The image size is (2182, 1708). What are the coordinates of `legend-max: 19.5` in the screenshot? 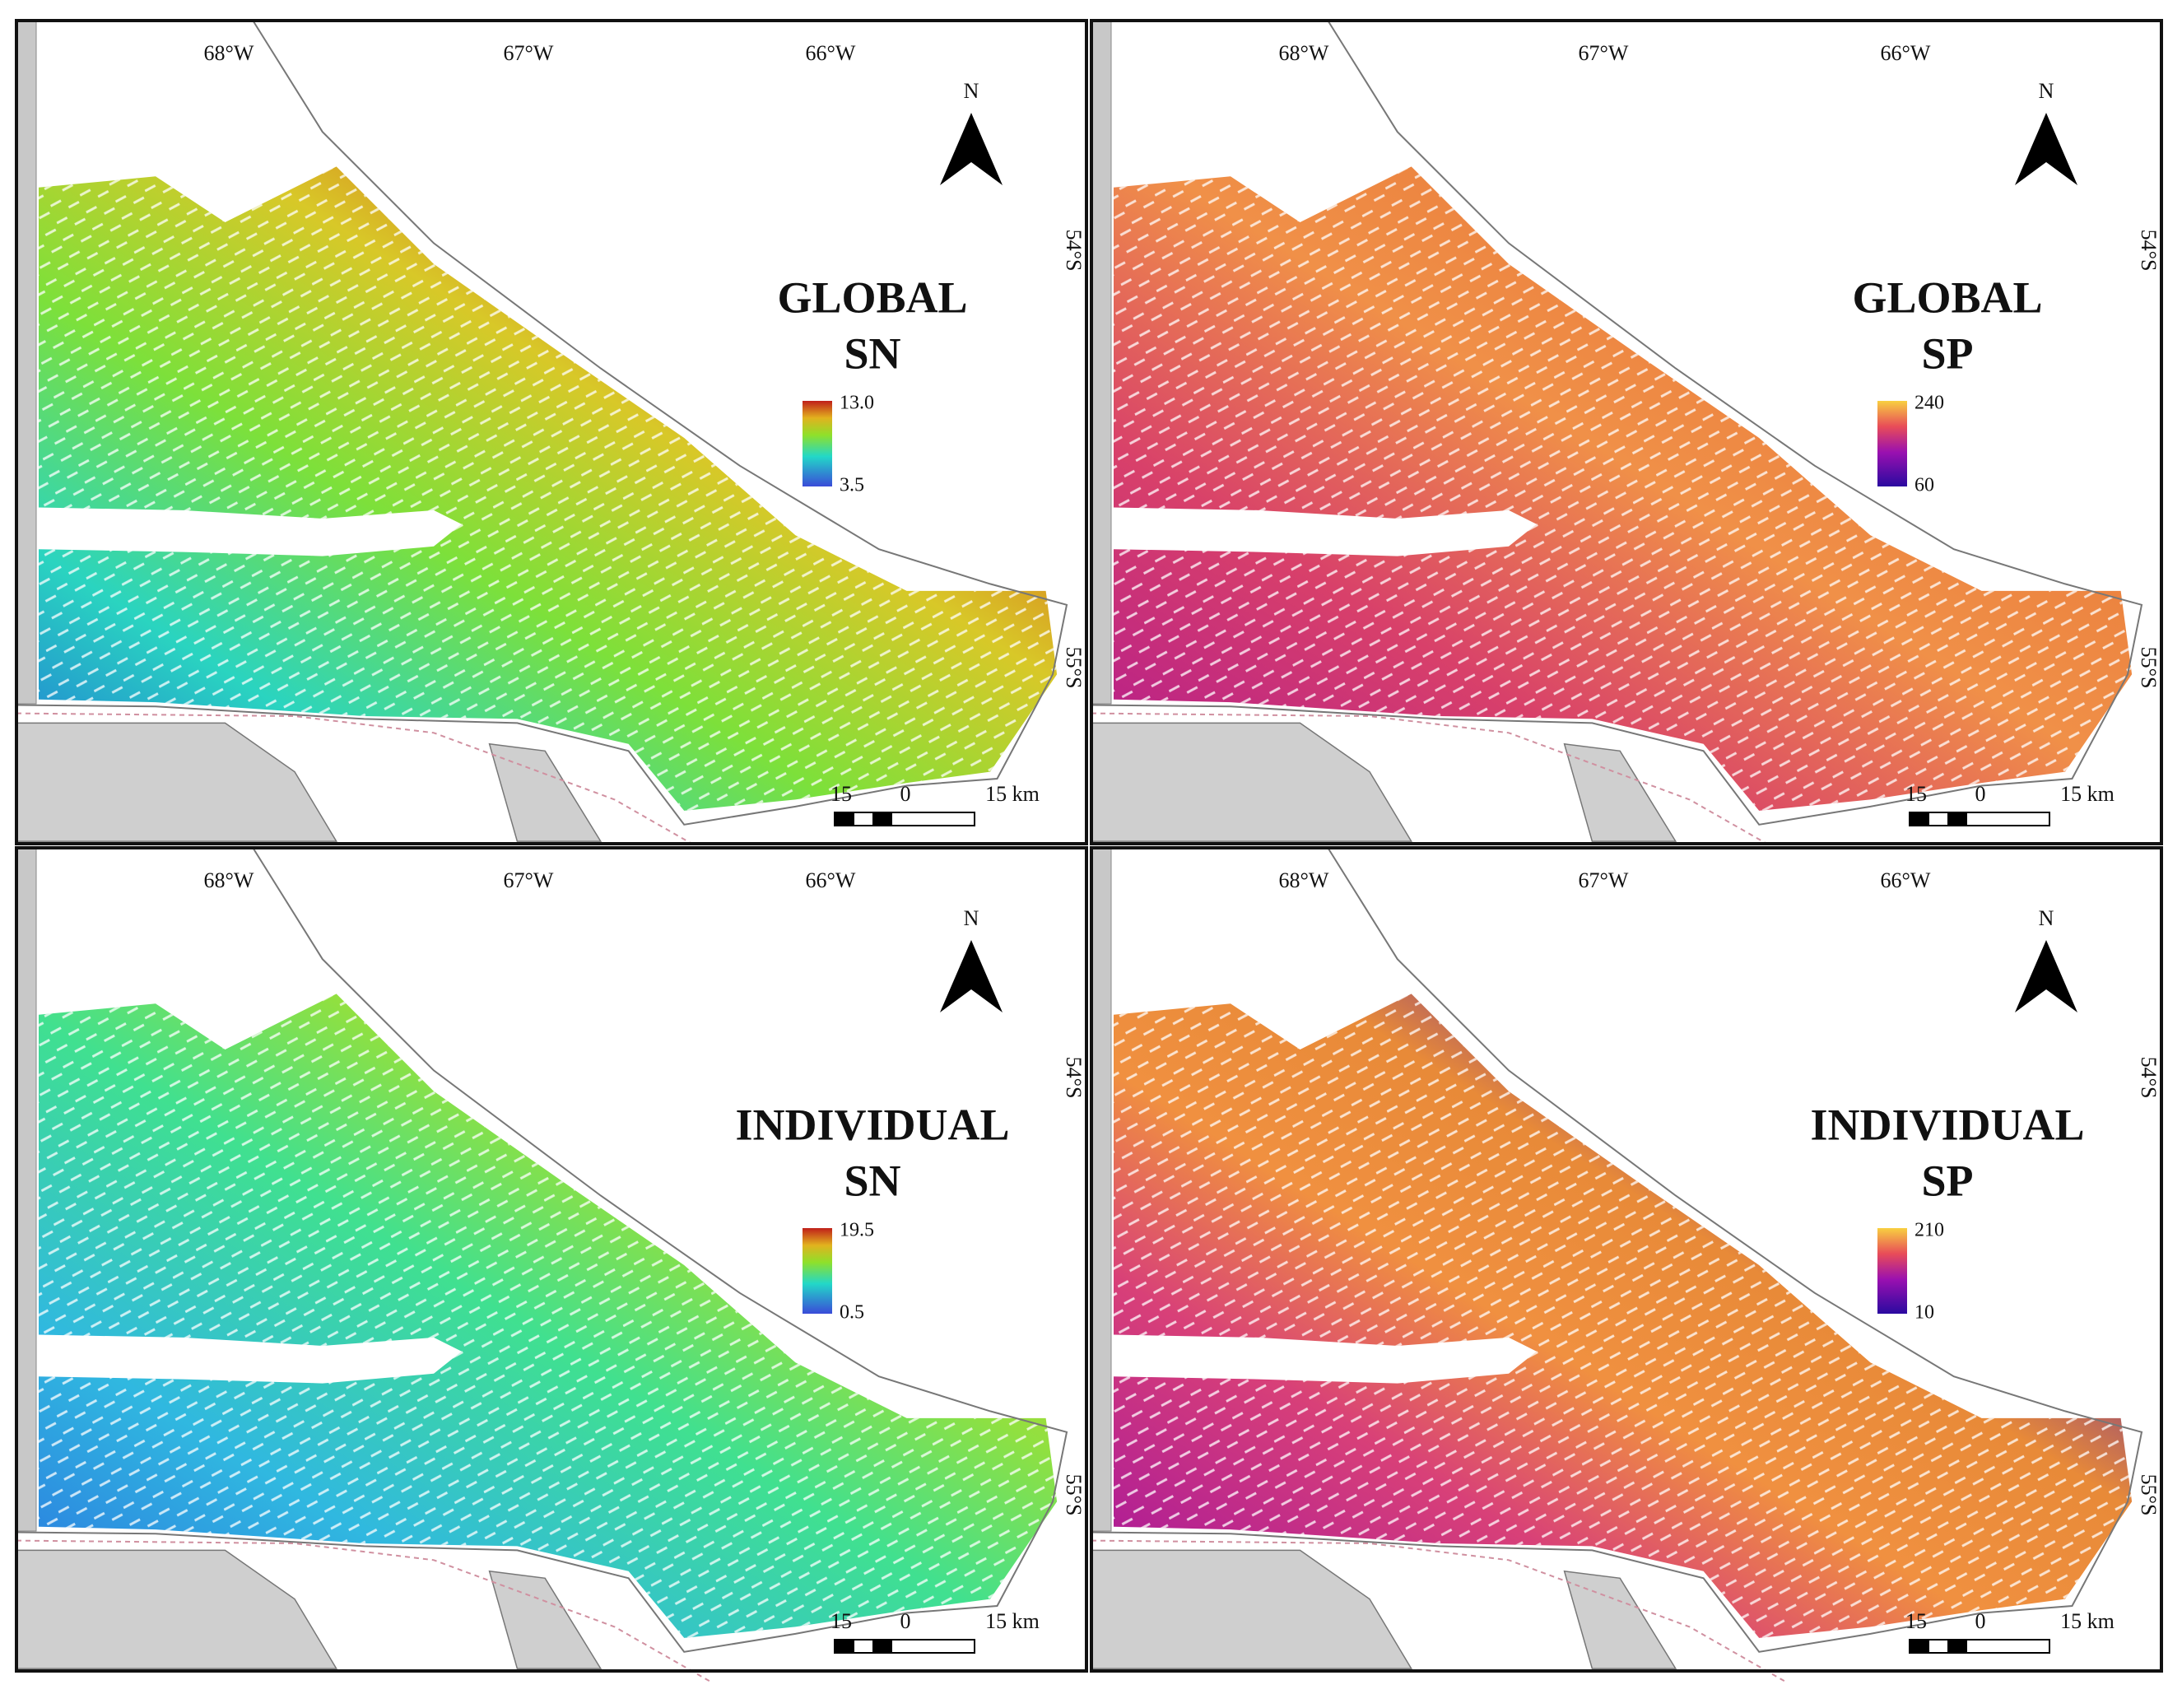 It's located at (857, 1230).